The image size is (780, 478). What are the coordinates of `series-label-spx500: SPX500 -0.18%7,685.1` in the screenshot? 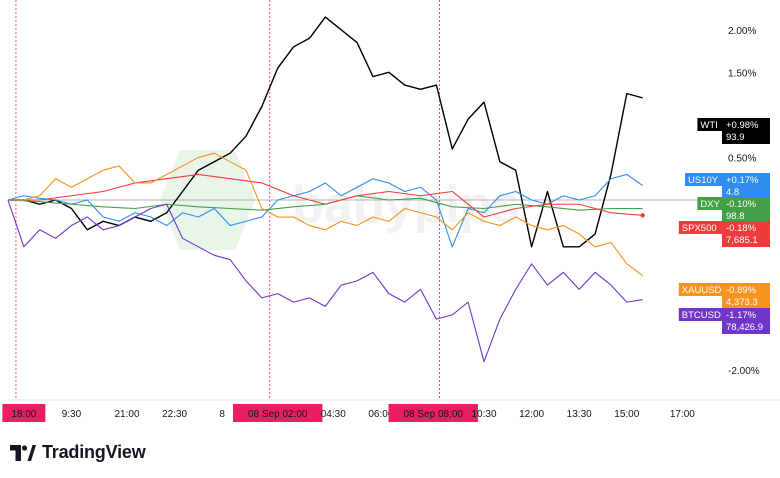 It's located at (724, 234).